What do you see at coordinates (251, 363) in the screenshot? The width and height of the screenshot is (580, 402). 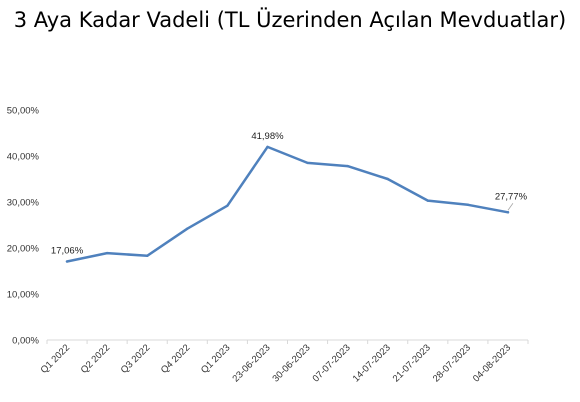 I see `x-tick-label: 23-06-2023` at bounding box center [251, 363].